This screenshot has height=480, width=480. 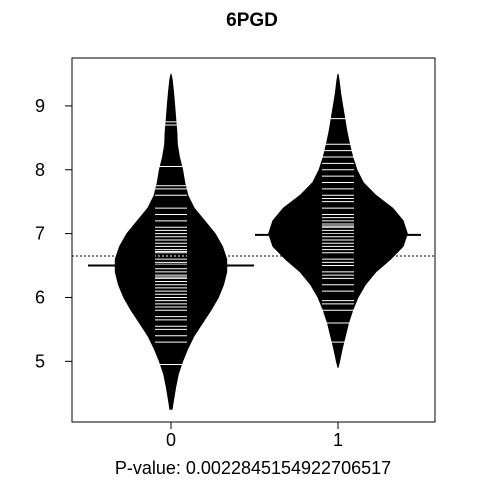 I want to click on y-tick-label: 7, so click(x=40, y=234).